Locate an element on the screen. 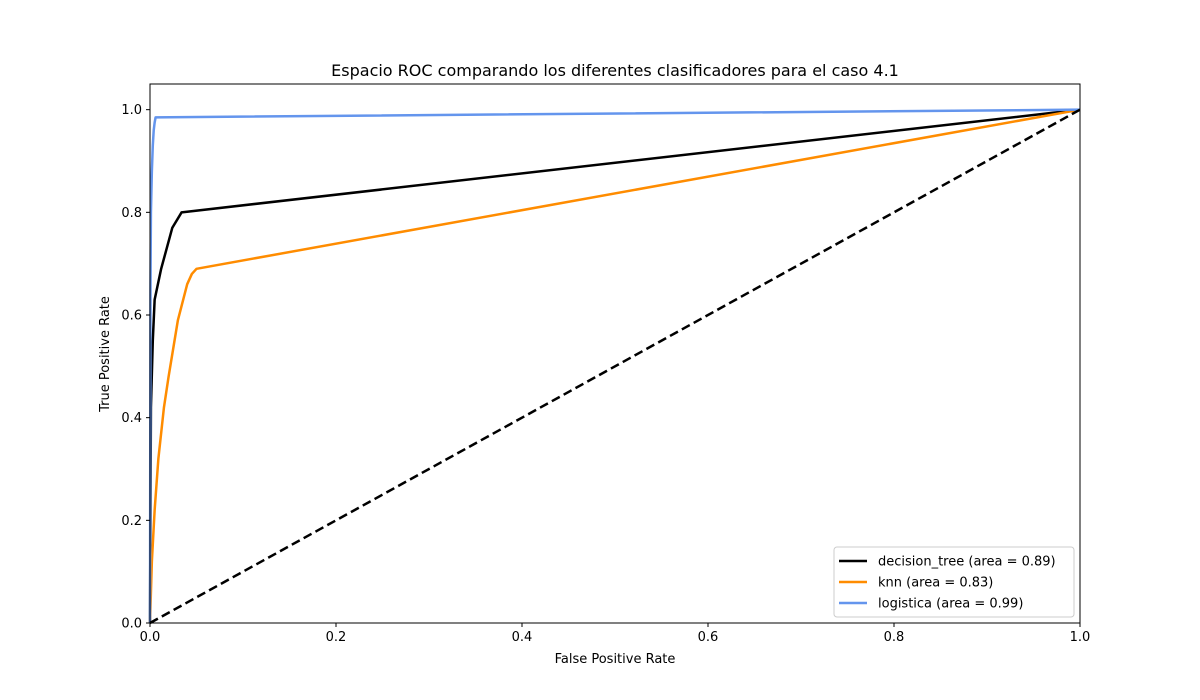 The width and height of the screenshot is (1200, 700). x-tick-label: 0.4 is located at coordinates (522, 637).